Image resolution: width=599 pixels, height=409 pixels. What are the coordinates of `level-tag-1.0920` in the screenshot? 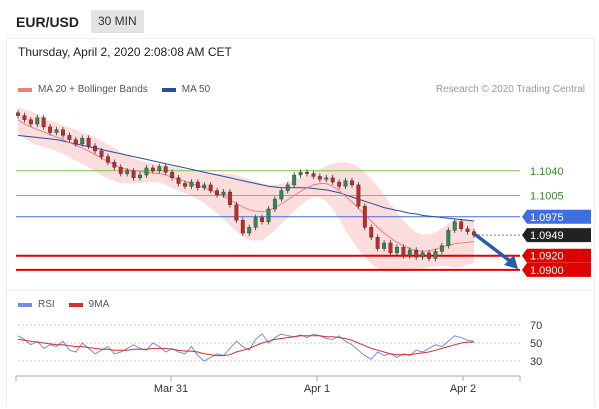 It's located at (556, 255).